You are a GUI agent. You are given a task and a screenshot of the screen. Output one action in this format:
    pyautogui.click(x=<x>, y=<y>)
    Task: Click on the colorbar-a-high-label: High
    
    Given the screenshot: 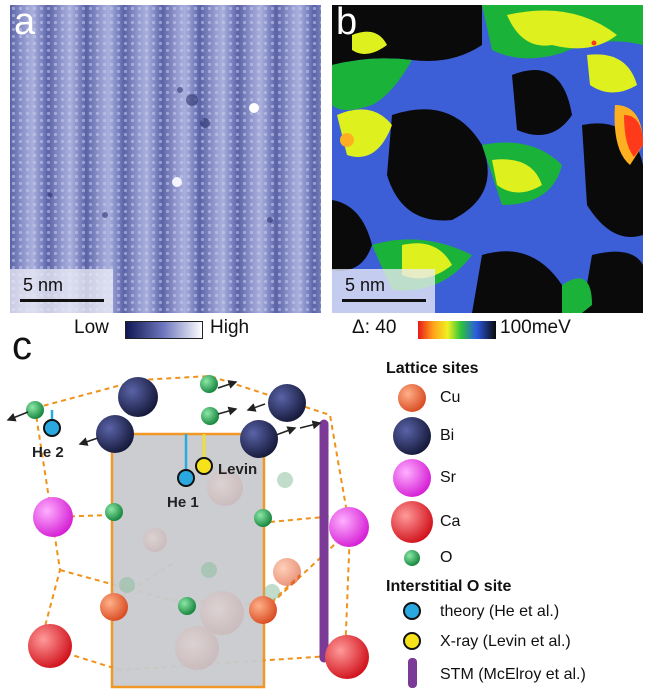 What is the action you would take?
    pyautogui.click(x=230, y=327)
    